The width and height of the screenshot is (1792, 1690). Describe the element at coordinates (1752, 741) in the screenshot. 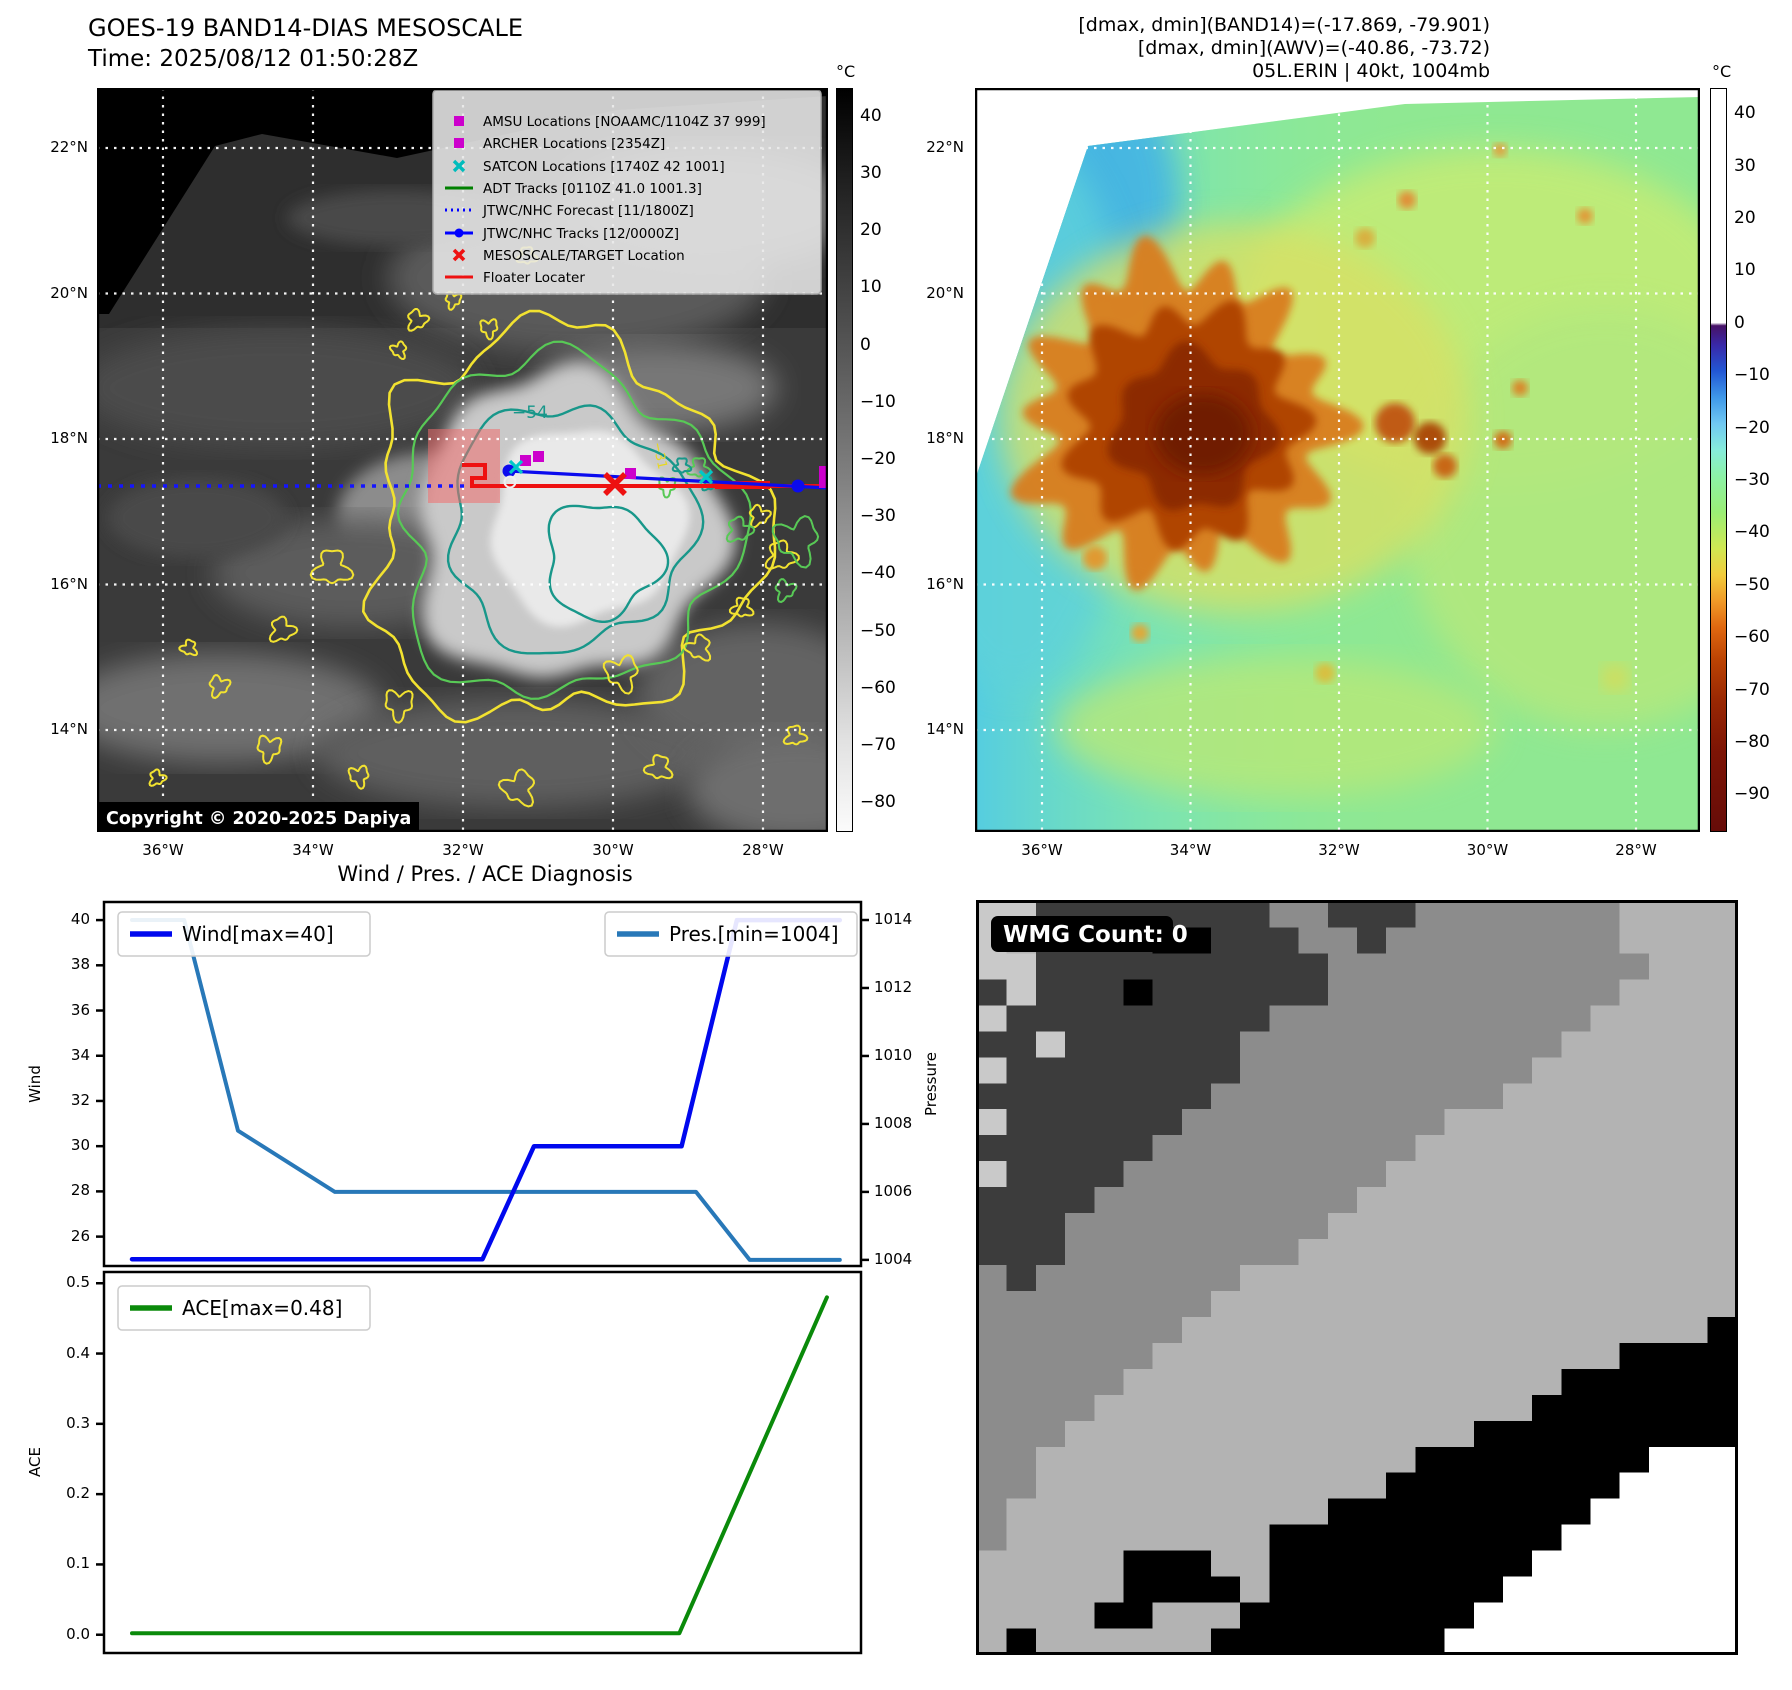

I see `colorbar-tick-label: −80` at that location.